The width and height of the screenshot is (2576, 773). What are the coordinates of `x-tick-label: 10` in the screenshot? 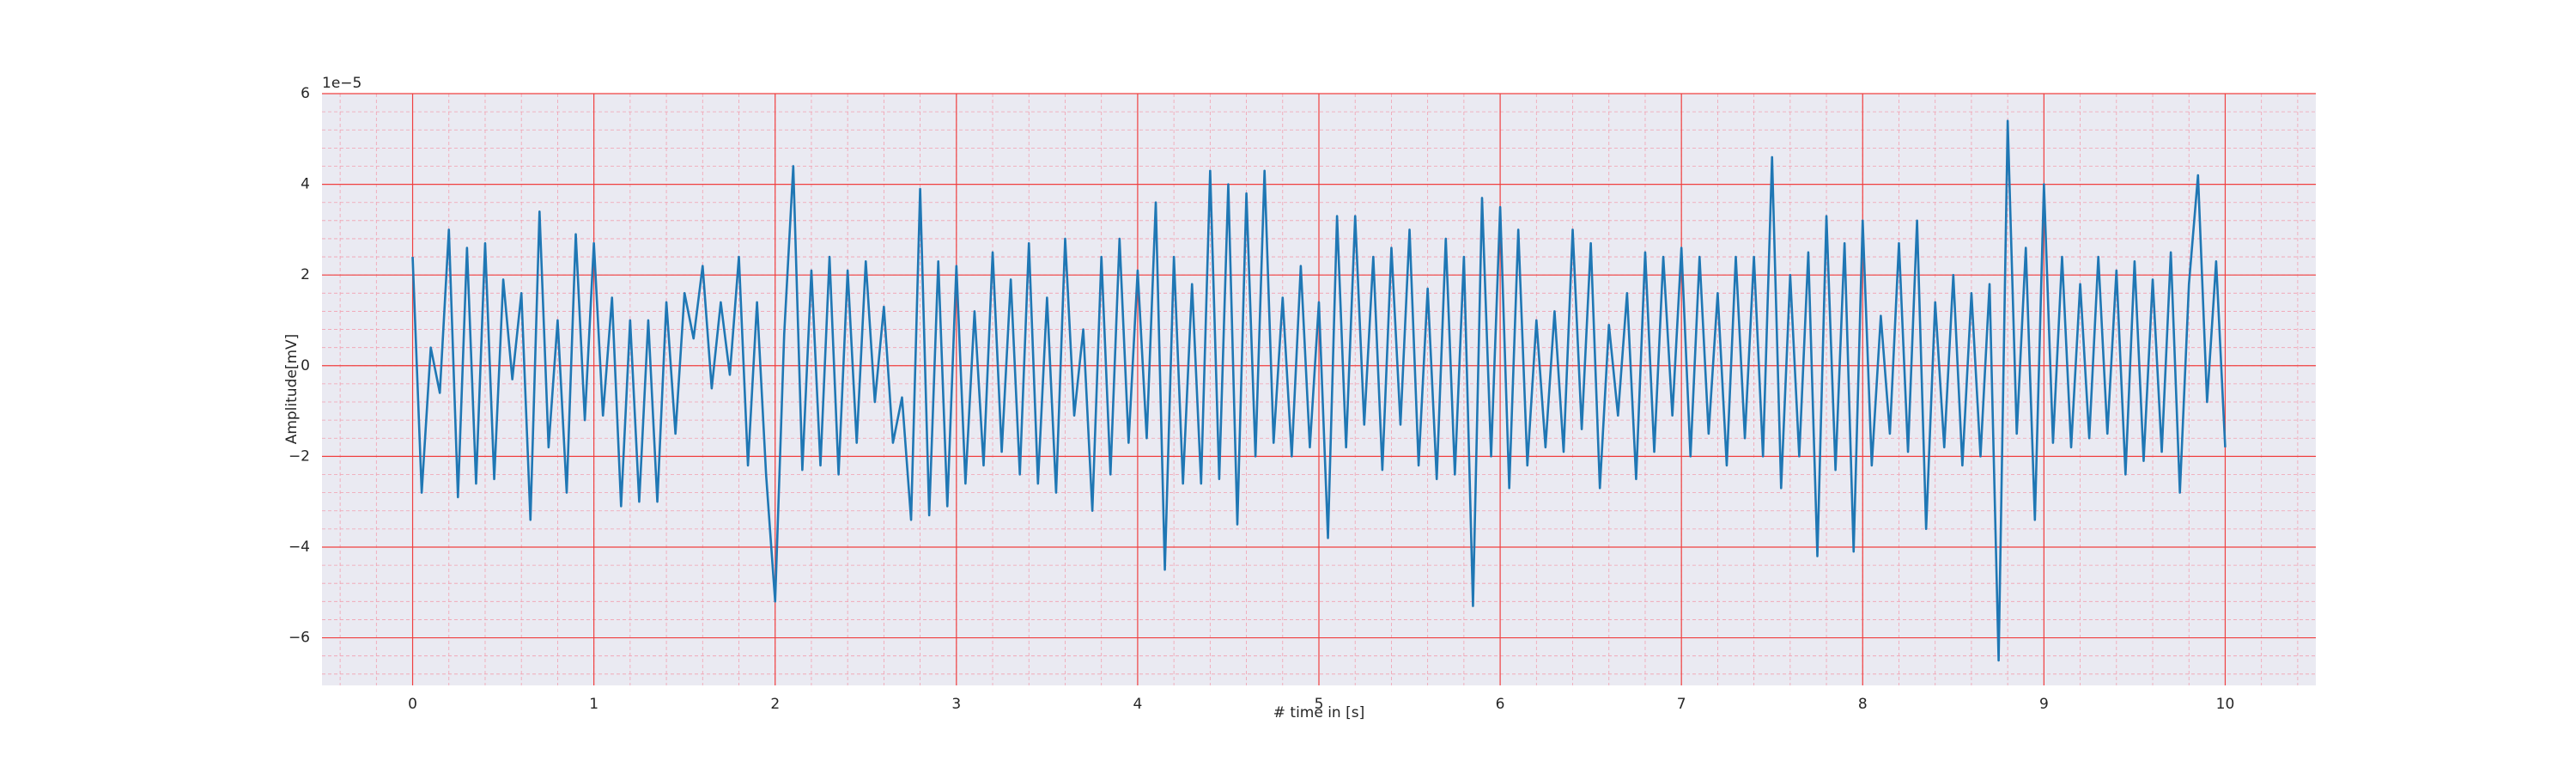 It's located at (2225, 704).